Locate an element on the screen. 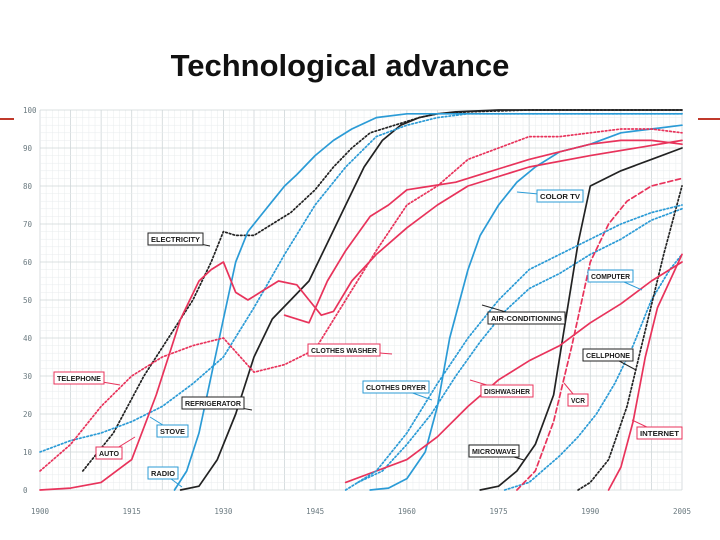 This screenshot has width=720, height=540. series-label-air-conditioning: AIR-CONDITIONING is located at coordinates (523, 314).